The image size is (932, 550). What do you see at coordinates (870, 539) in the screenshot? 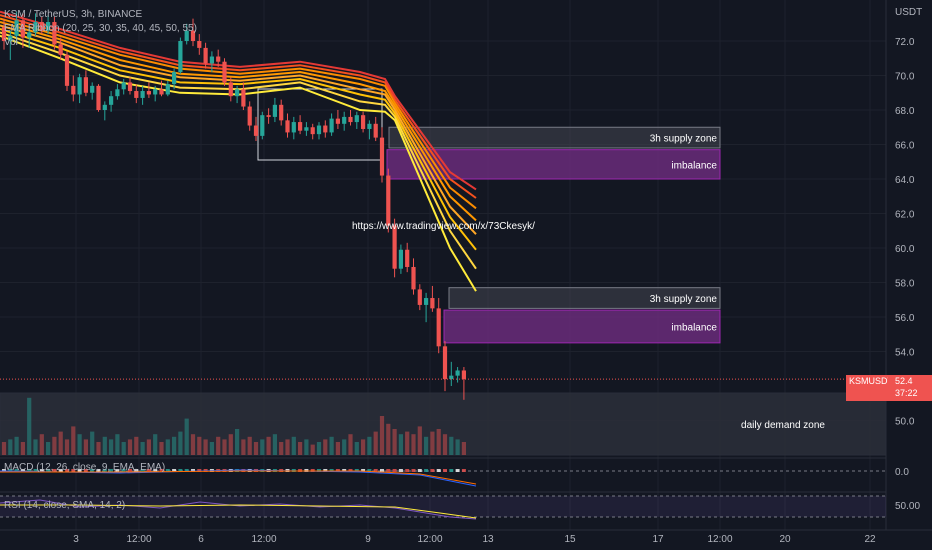
I see `x-tick-label: 22` at bounding box center [870, 539].